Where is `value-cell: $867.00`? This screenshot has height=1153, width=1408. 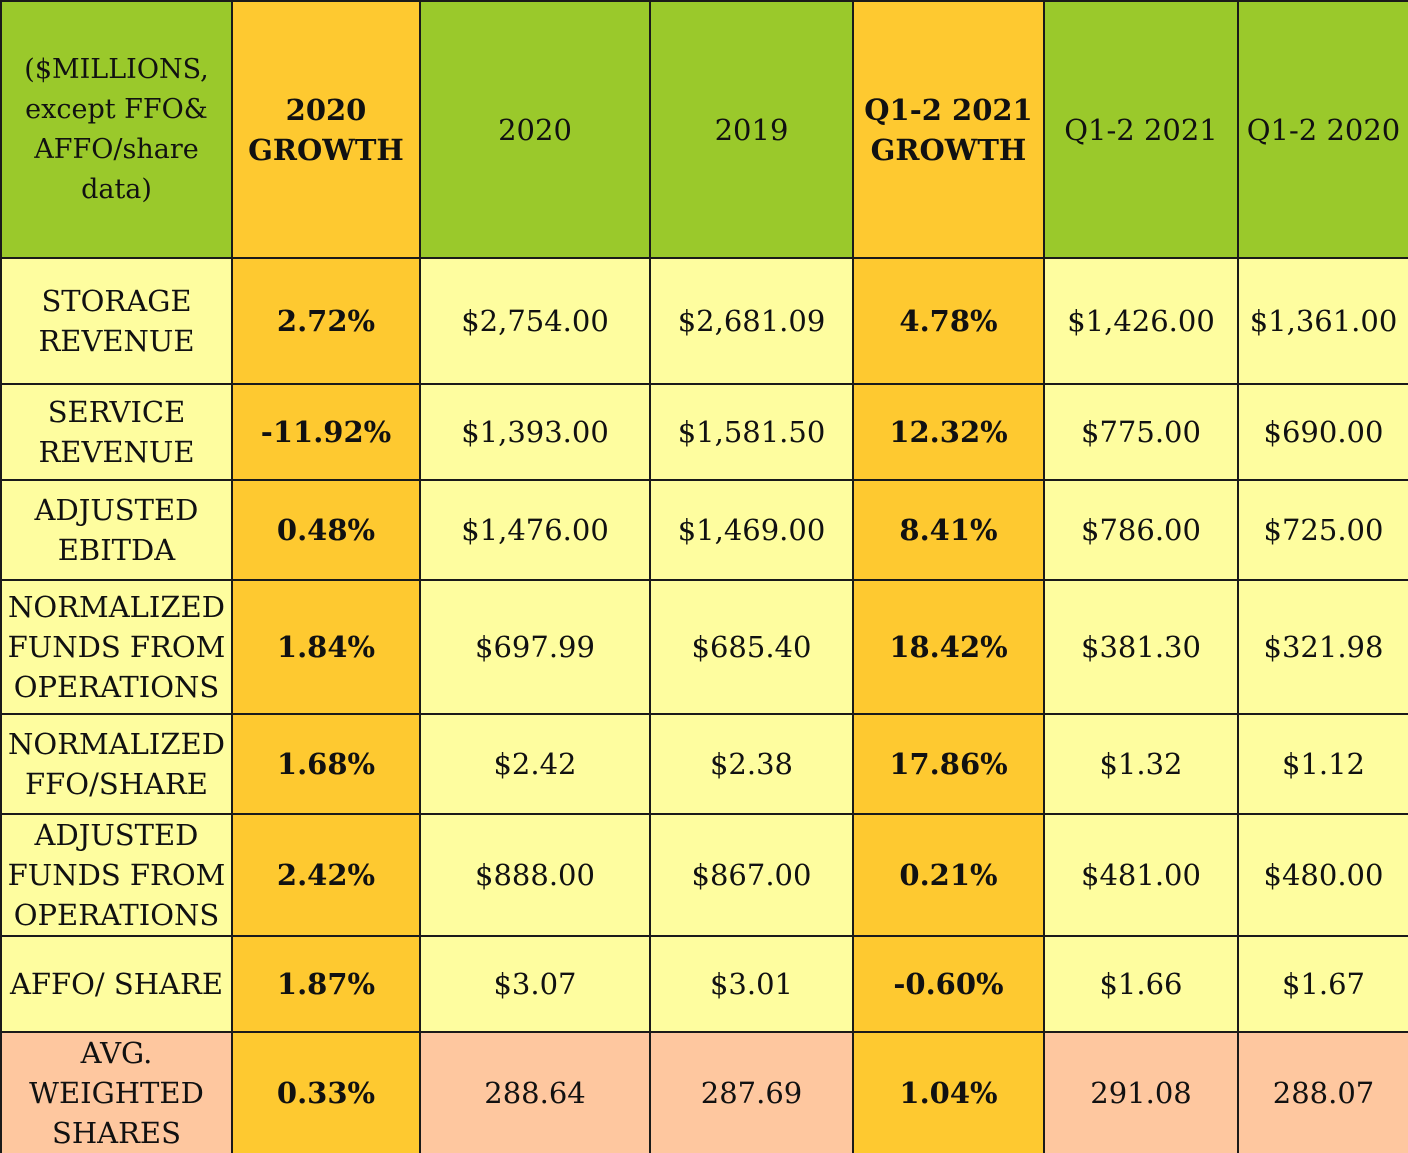 value-cell: $867.00 is located at coordinates (751, 875).